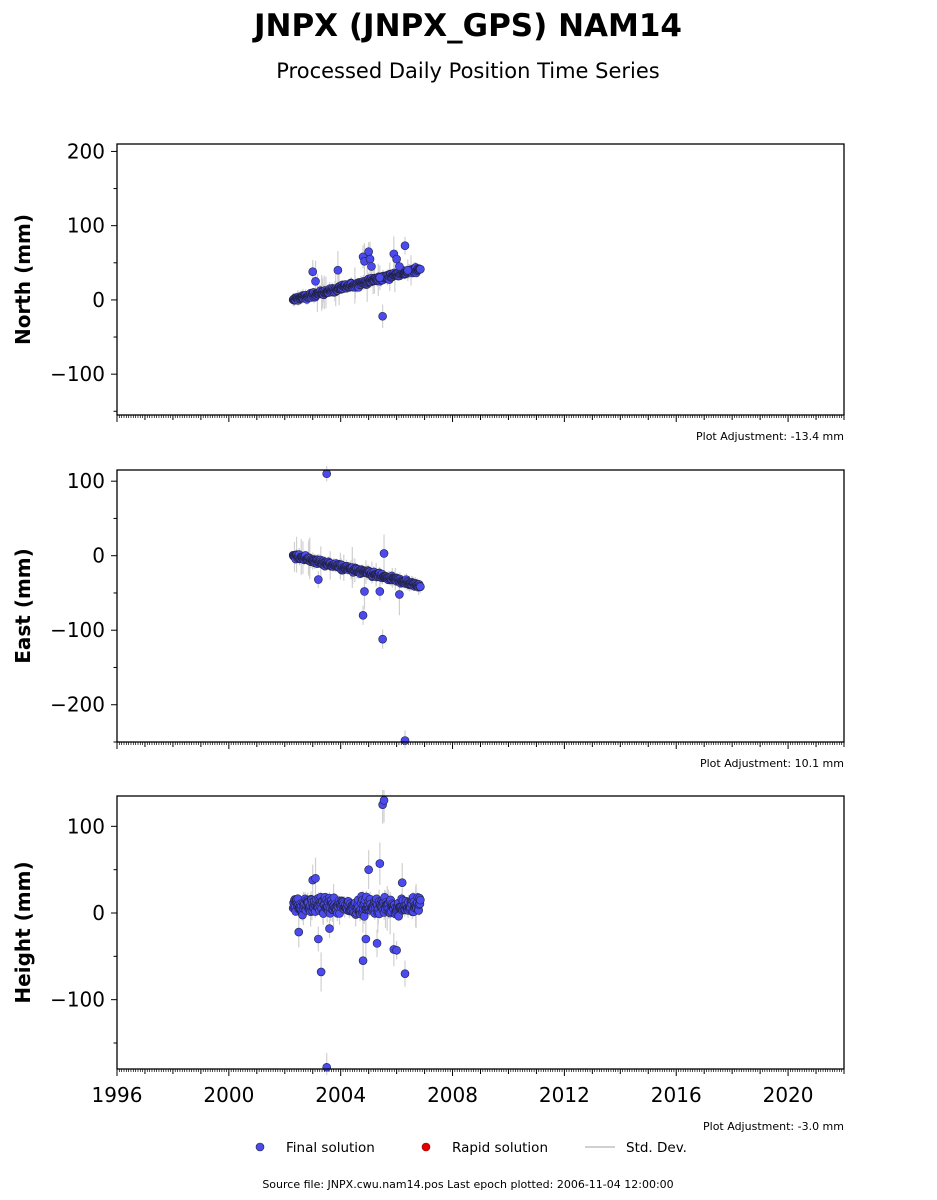  What do you see at coordinates (356, 282) in the screenshot?
I see `north-data` at bounding box center [356, 282].